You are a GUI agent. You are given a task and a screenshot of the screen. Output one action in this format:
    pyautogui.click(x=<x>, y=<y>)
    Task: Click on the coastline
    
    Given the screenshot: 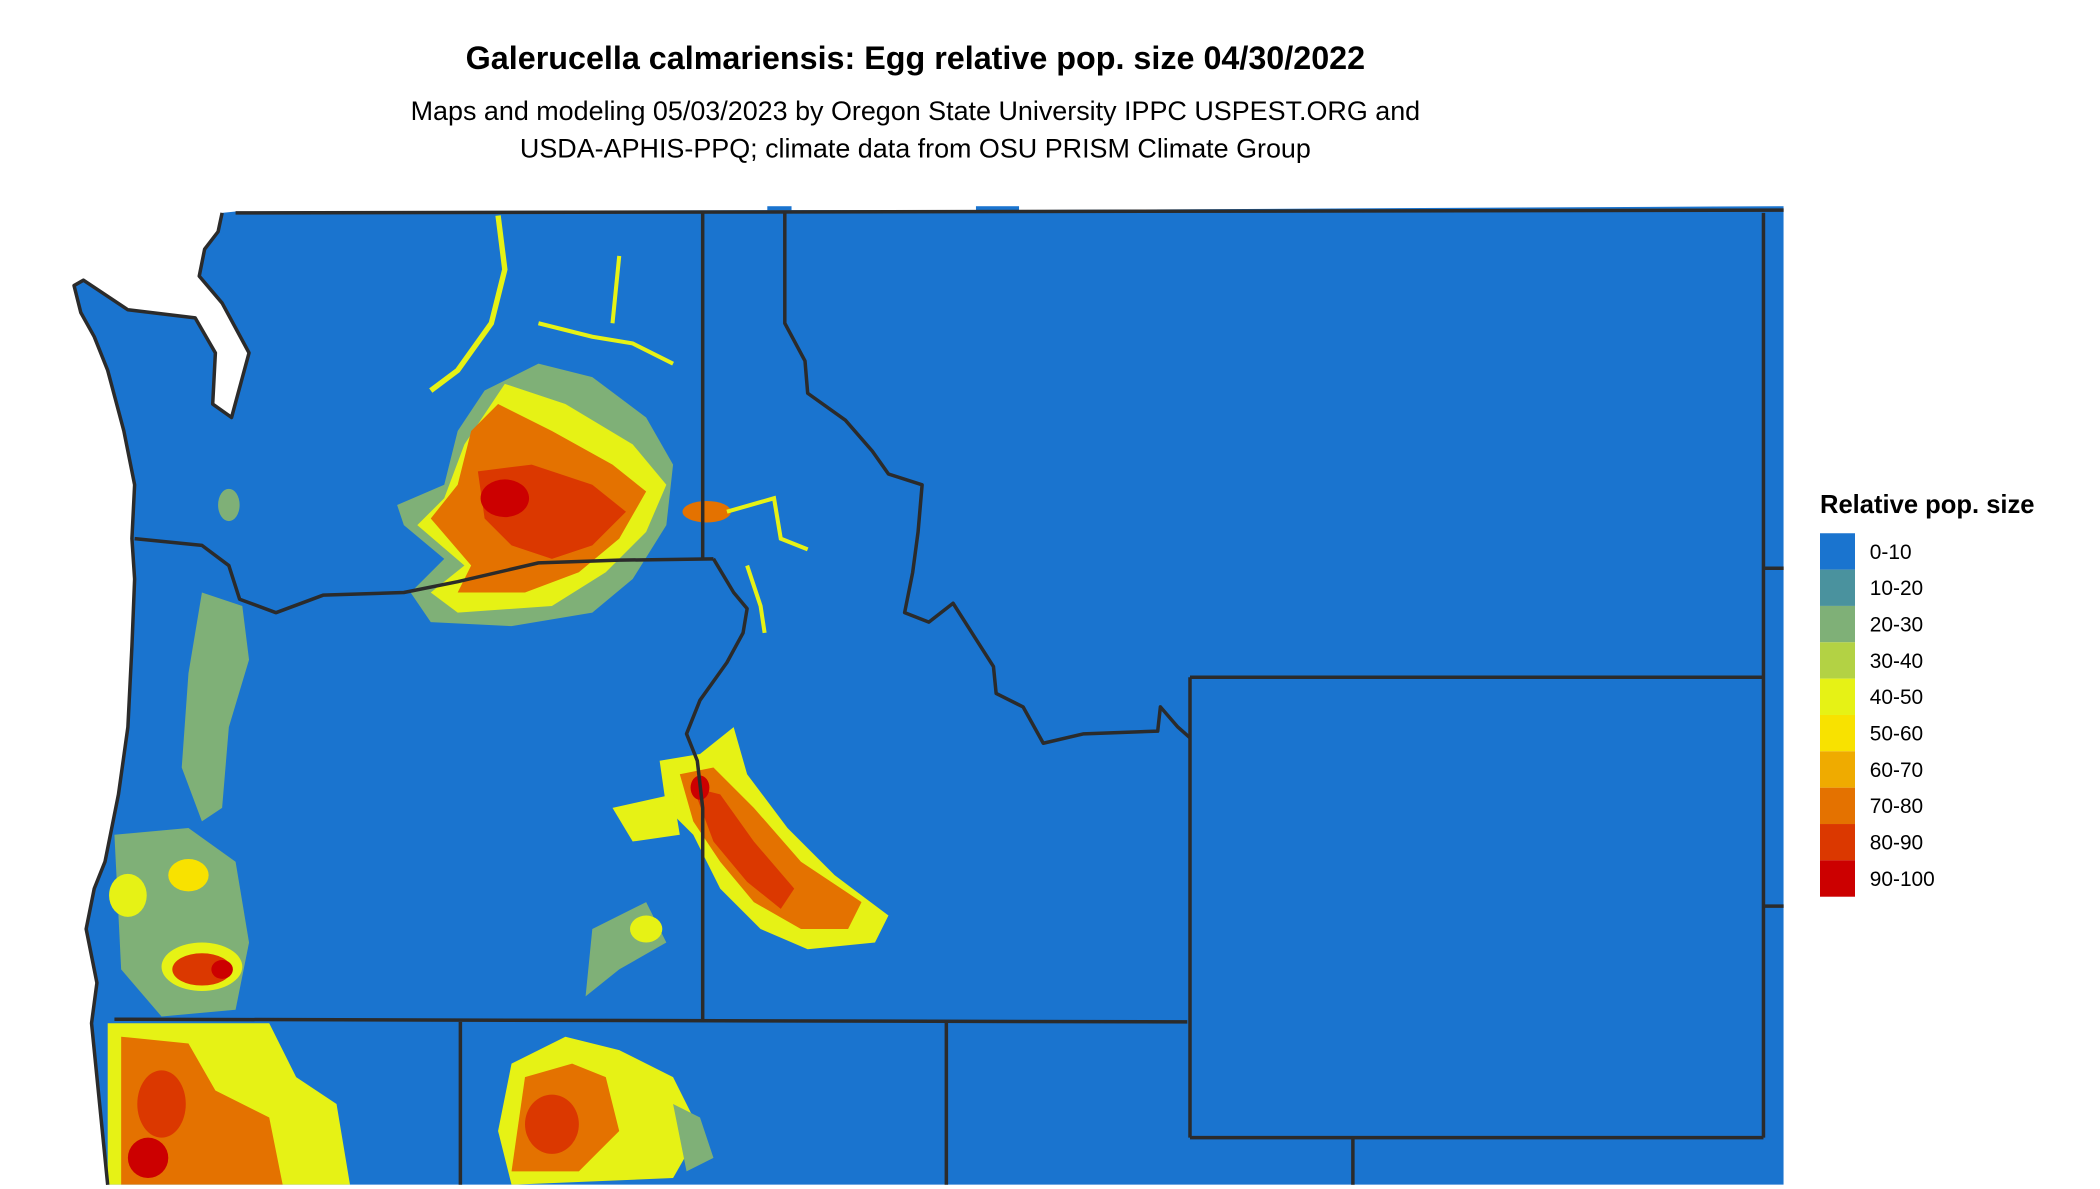 What is the action you would take?
    pyautogui.click(x=161, y=698)
    